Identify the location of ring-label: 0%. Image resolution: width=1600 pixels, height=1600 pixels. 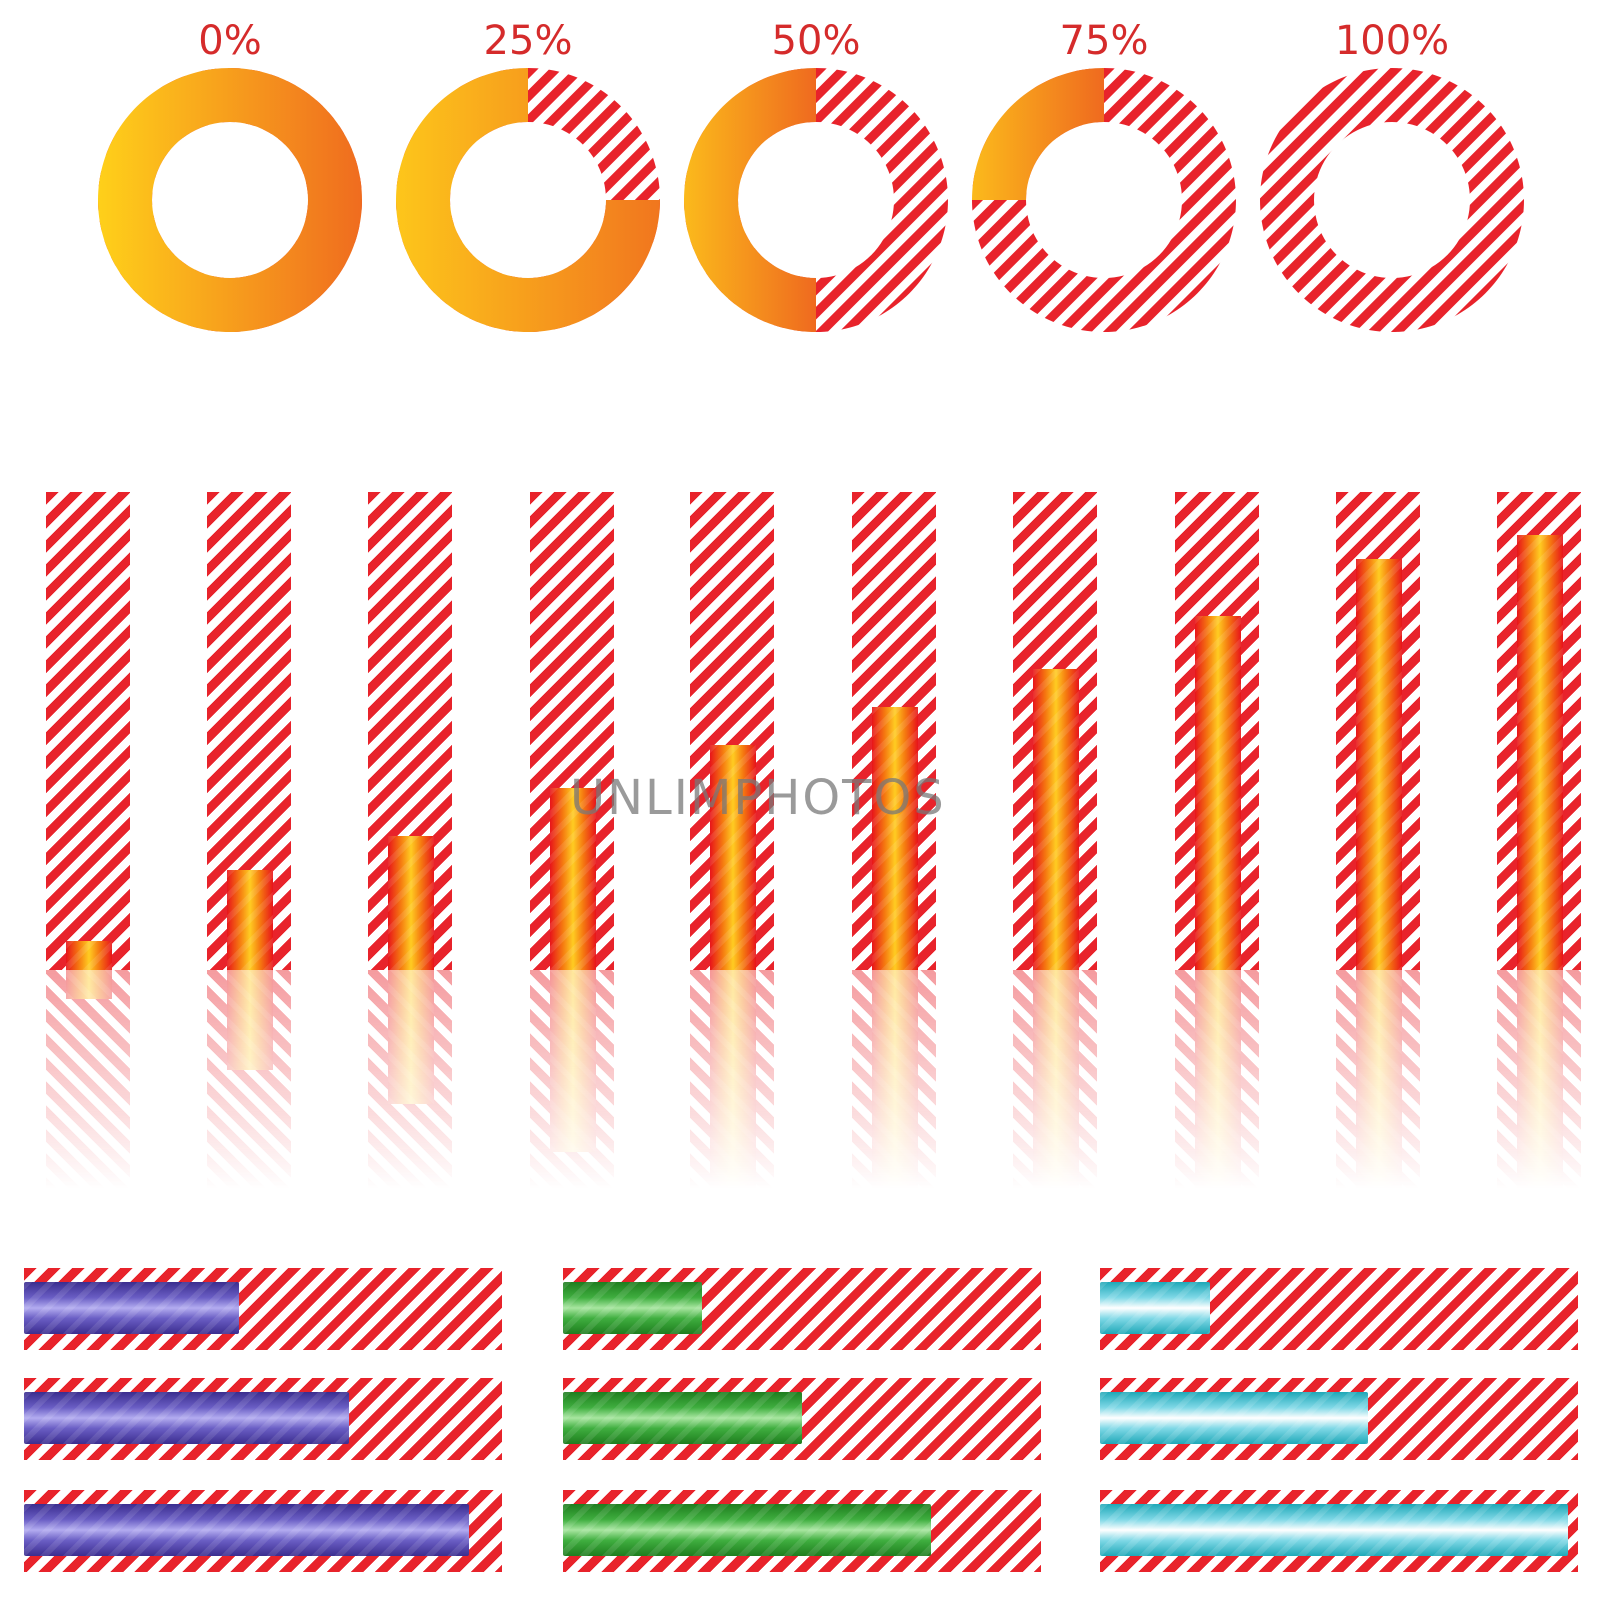
(230, 41).